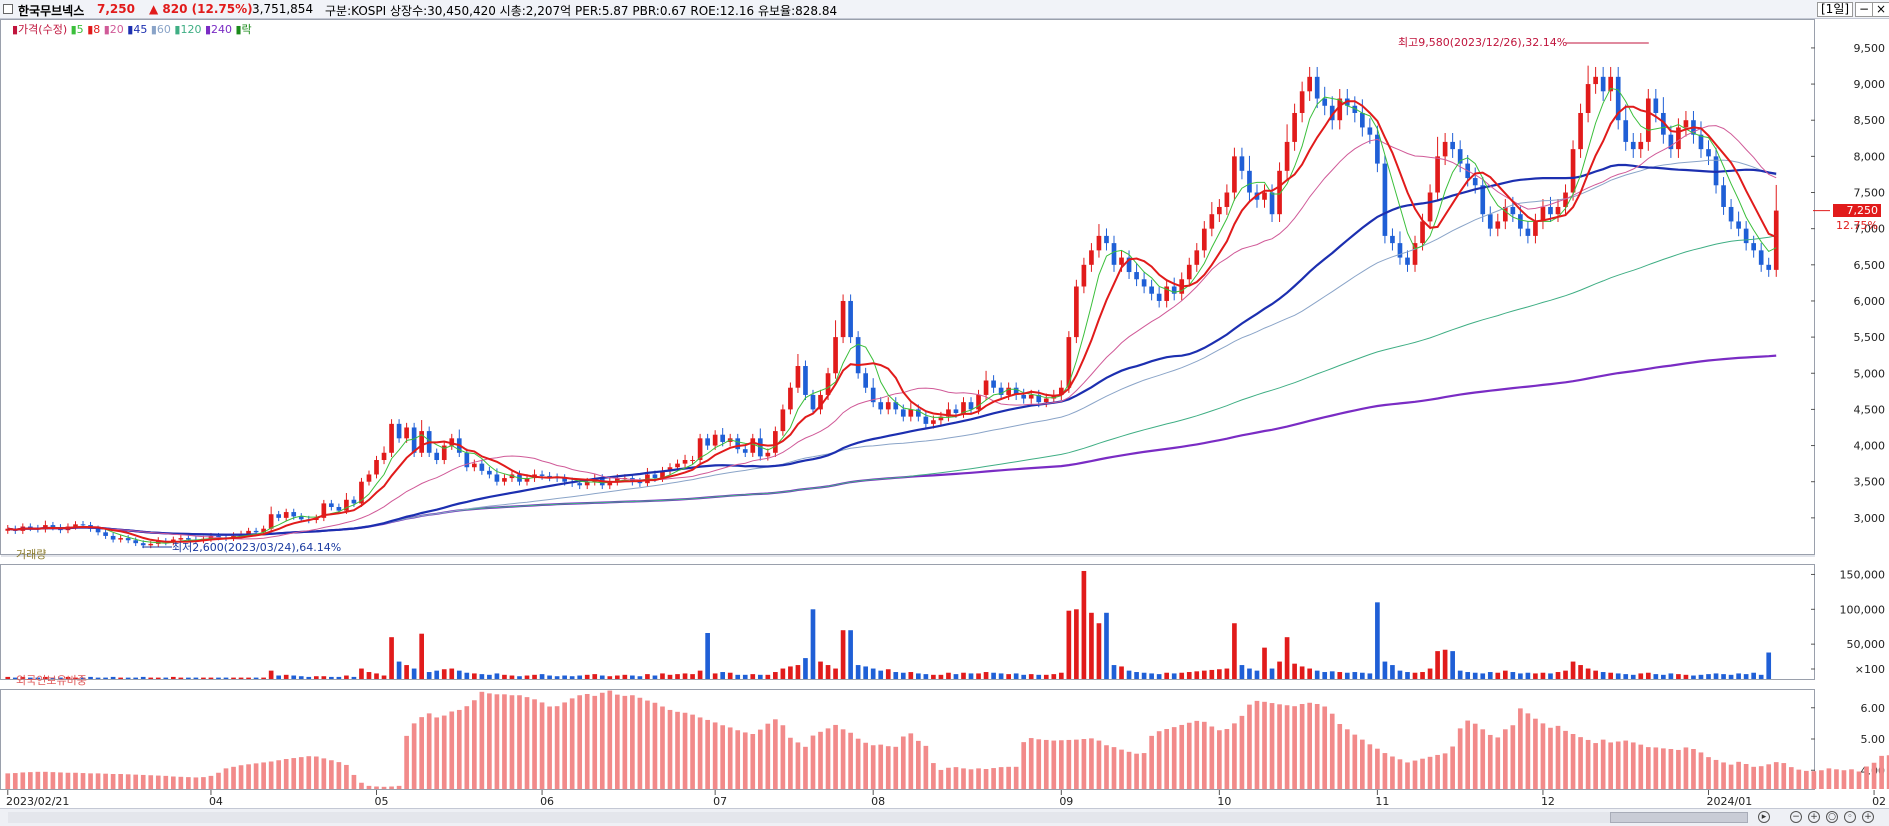  I want to click on close-icon: ×, so click(1880, 9).